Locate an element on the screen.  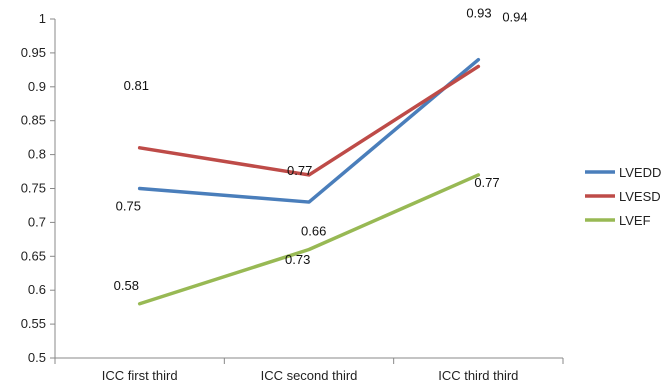
data-label-lvedd: 0.93 is located at coordinates (478, 13).